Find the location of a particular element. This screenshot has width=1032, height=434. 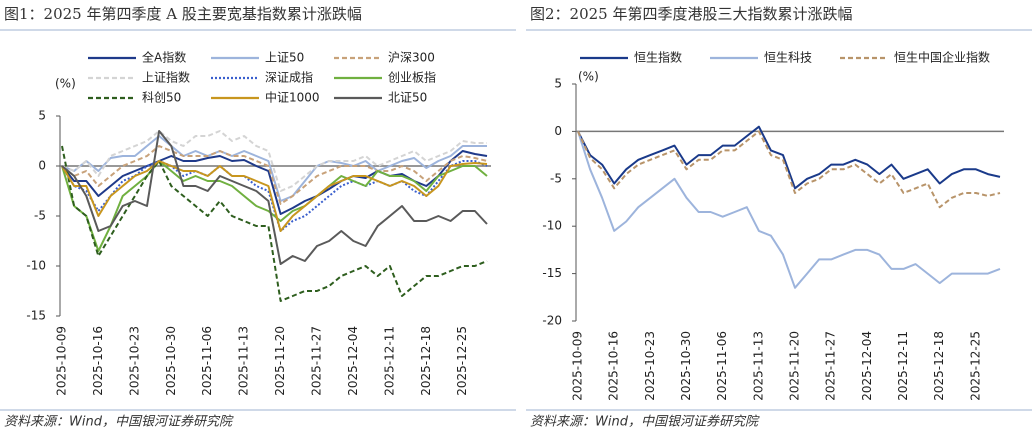

legend-label: 深证成指 is located at coordinates (289, 77).